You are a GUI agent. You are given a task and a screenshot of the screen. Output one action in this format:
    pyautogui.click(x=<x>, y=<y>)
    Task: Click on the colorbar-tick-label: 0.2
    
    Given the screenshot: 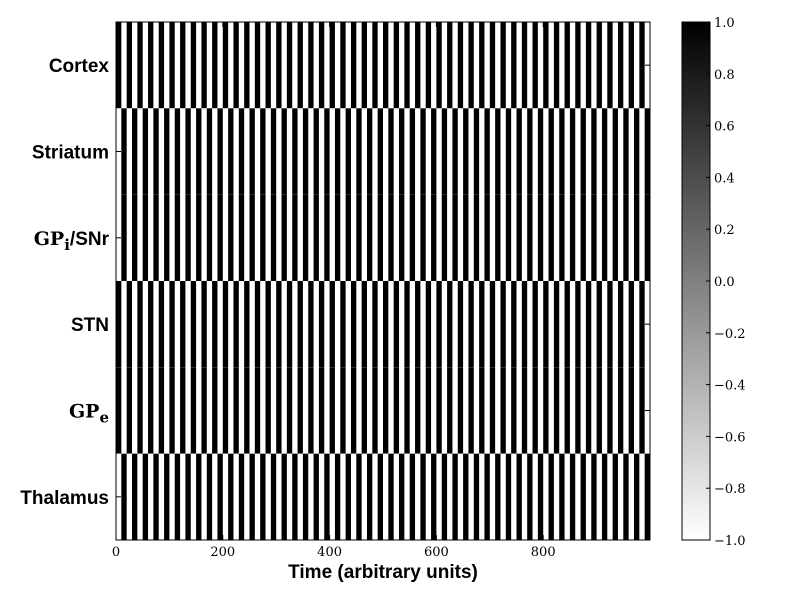 What is the action you would take?
    pyautogui.click(x=724, y=230)
    